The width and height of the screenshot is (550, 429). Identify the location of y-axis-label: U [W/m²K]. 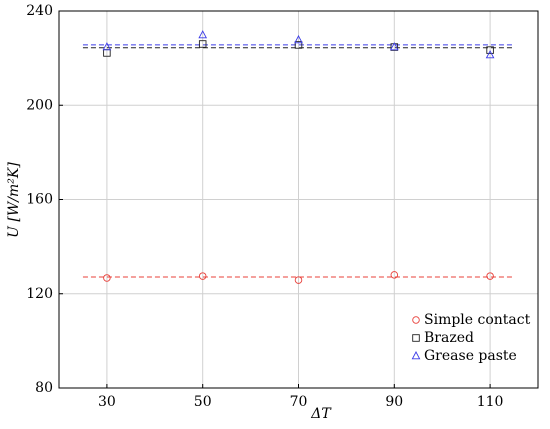
(14, 200).